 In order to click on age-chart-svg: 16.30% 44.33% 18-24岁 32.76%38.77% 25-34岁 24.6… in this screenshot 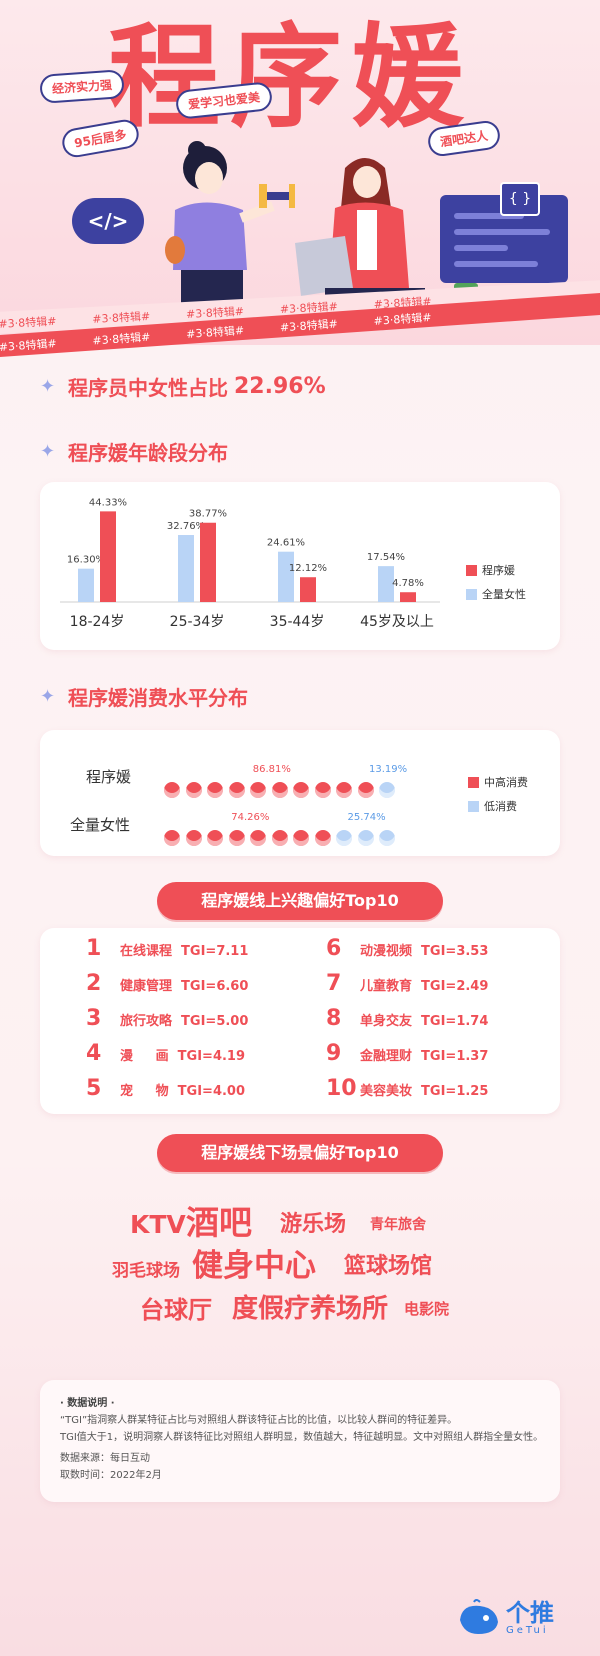, I will do `click(250, 563)`.